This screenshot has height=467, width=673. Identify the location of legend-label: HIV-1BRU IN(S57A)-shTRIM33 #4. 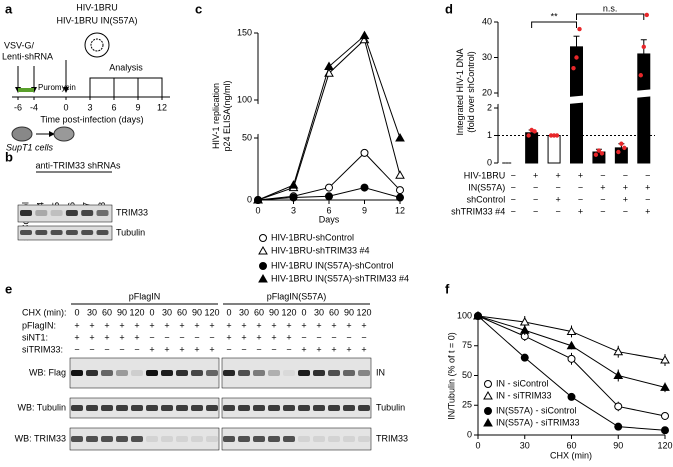
(340, 278).